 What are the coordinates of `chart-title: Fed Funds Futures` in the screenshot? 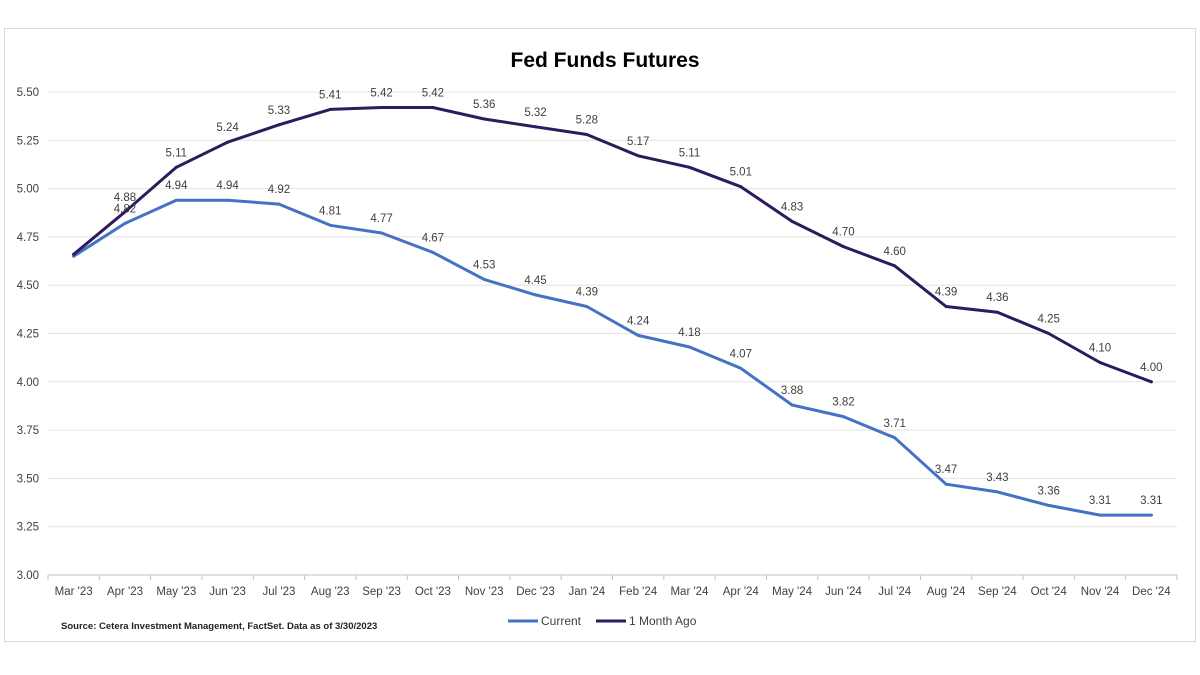 It's located at (605, 60).